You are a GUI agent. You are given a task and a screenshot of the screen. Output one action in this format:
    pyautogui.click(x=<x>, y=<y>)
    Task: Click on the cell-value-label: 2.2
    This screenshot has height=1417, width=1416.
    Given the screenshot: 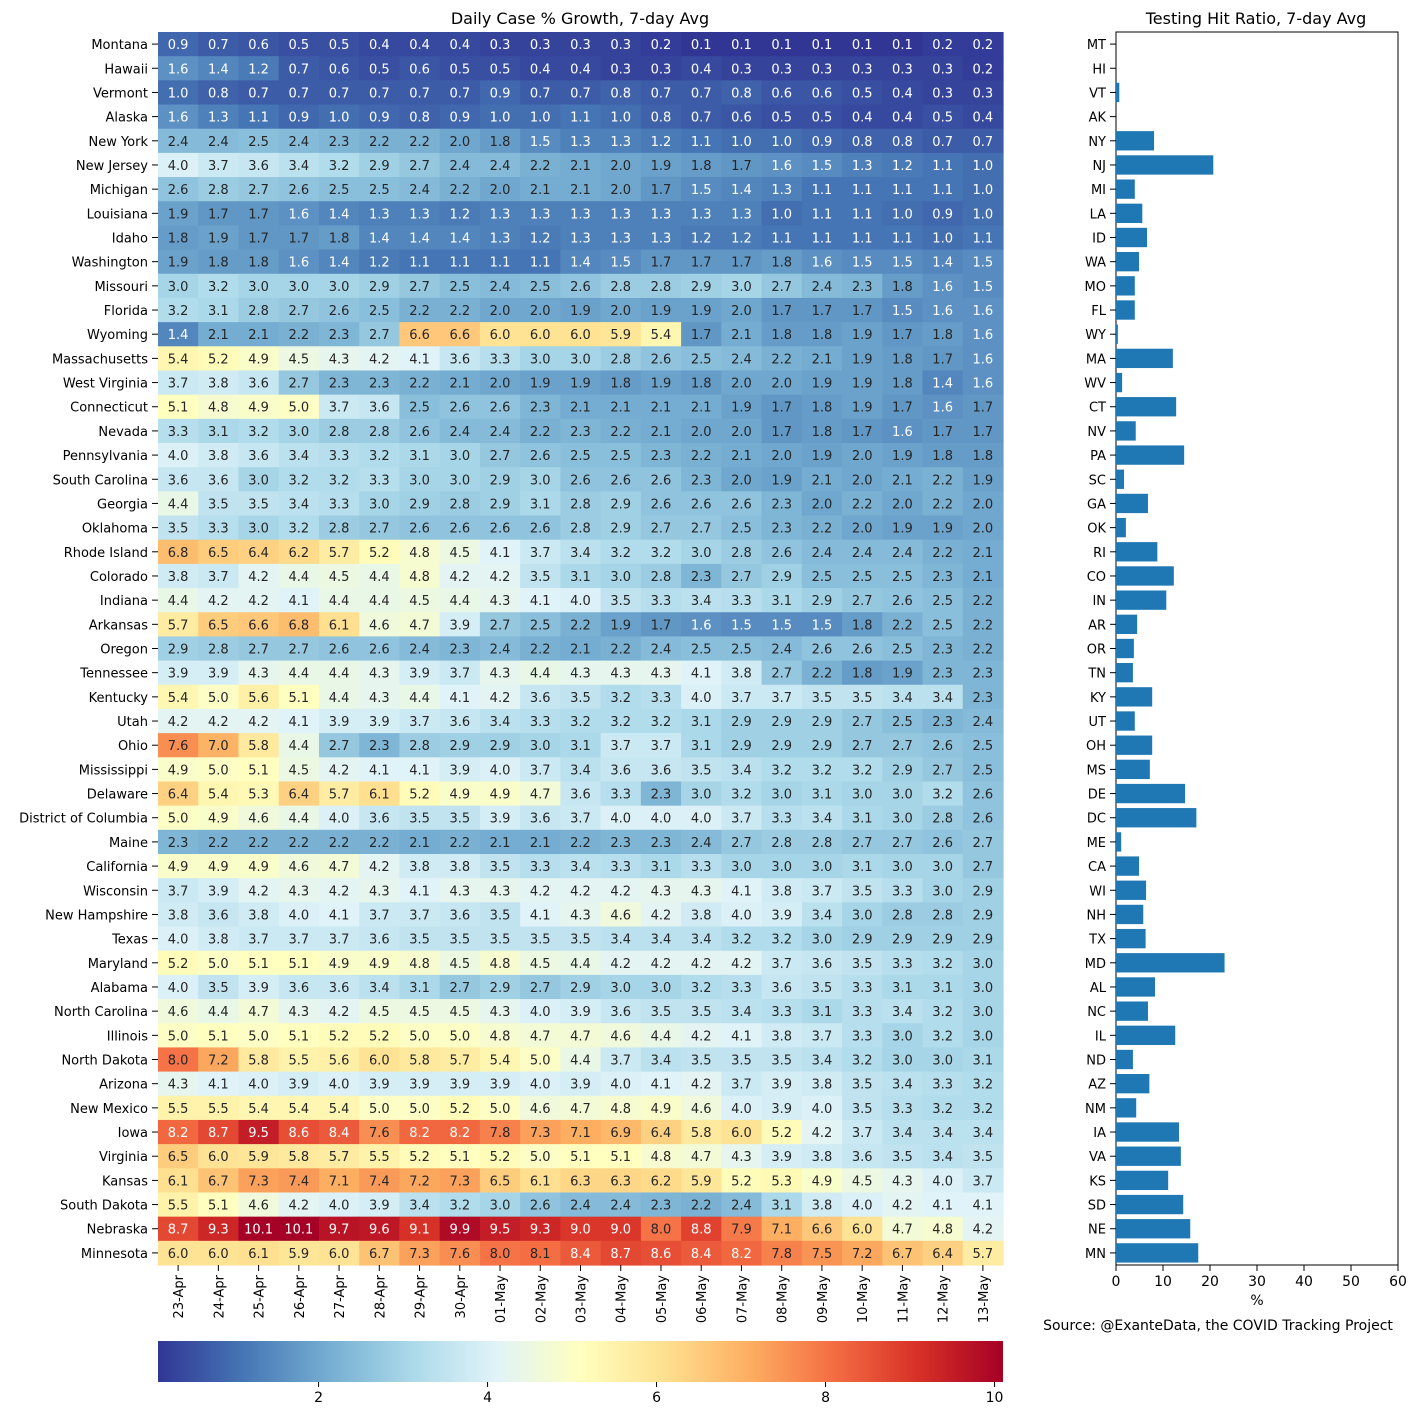 What is the action you would take?
    pyautogui.click(x=942, y=504)
    